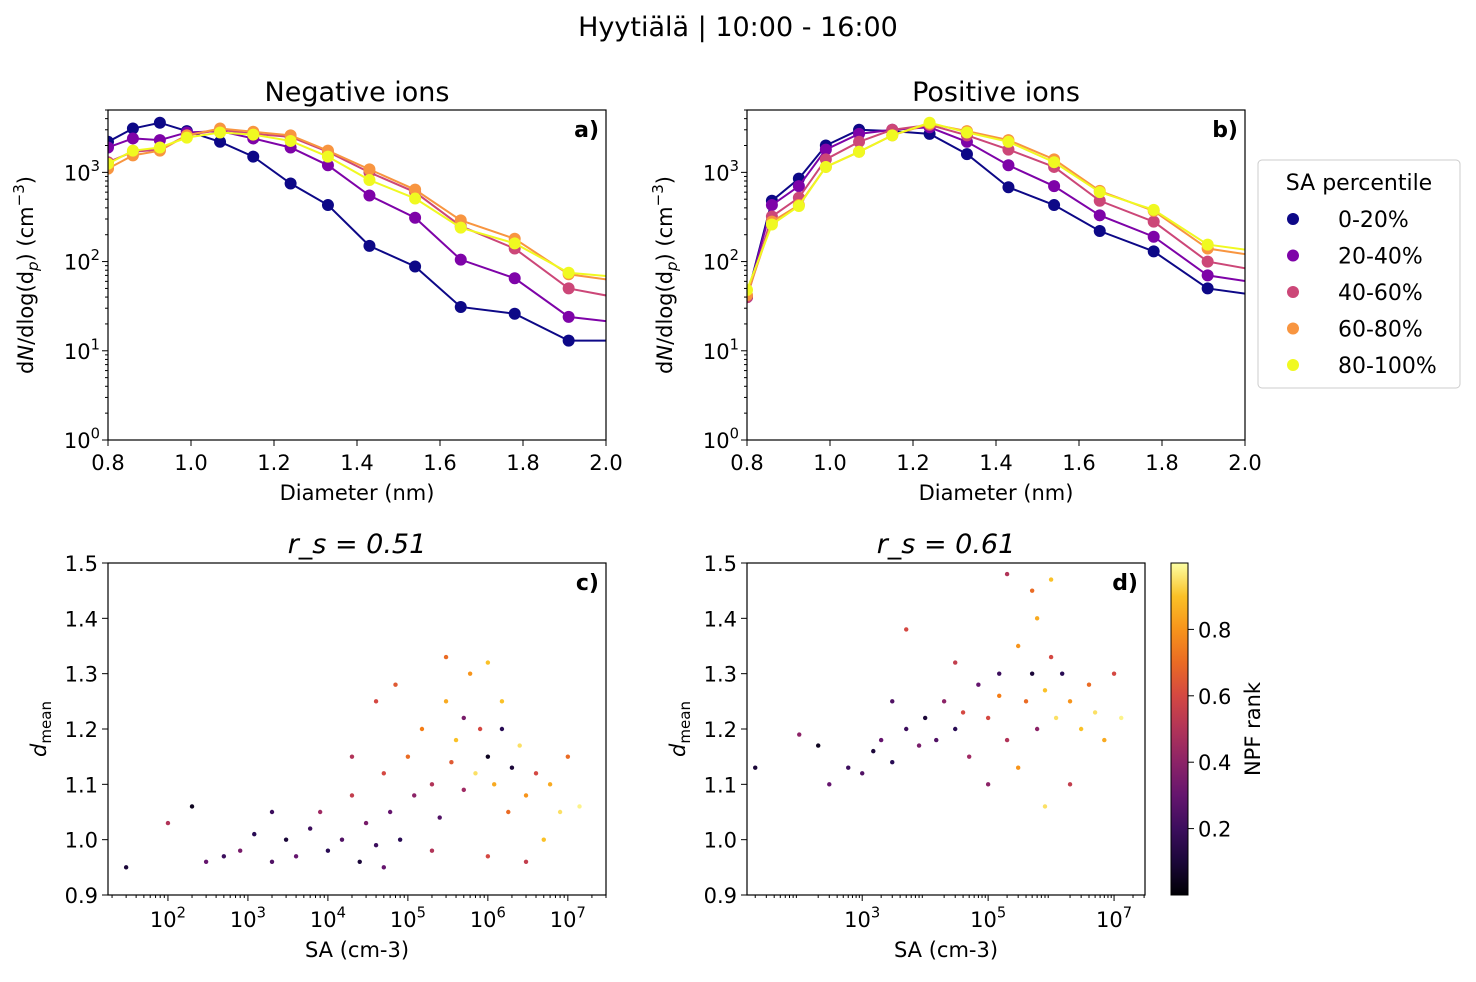 The height and width of the screenshot is (982, 1476). I want to click on x-tick-label: 0.8, so click(107, 463).